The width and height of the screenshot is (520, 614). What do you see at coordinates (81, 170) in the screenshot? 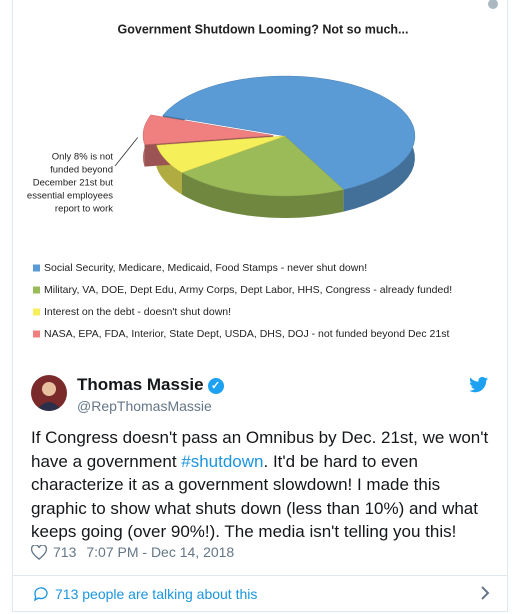
I see `annotation: funded beyond` at bounding box center [81, 170].